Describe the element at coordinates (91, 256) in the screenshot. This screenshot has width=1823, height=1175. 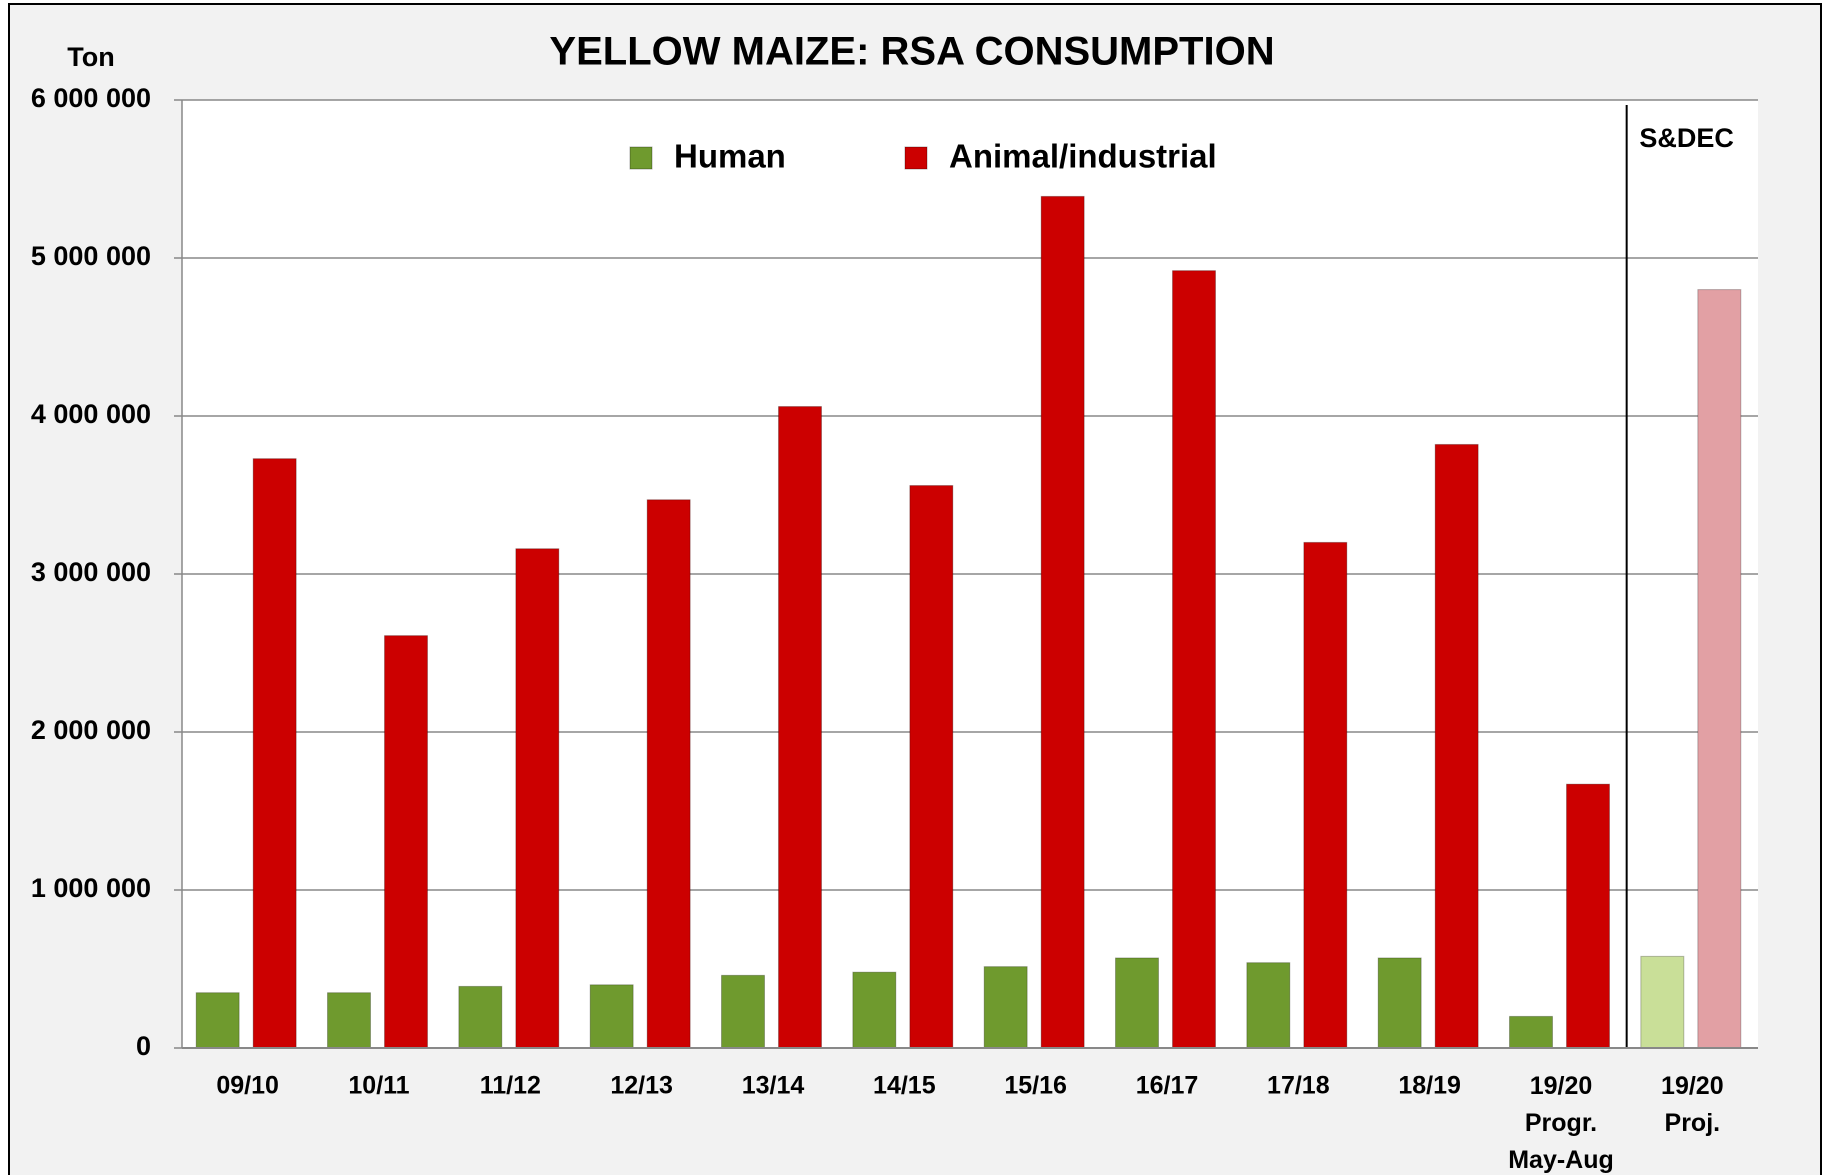
I see `y-tick-label: 5 000 000` at that location.